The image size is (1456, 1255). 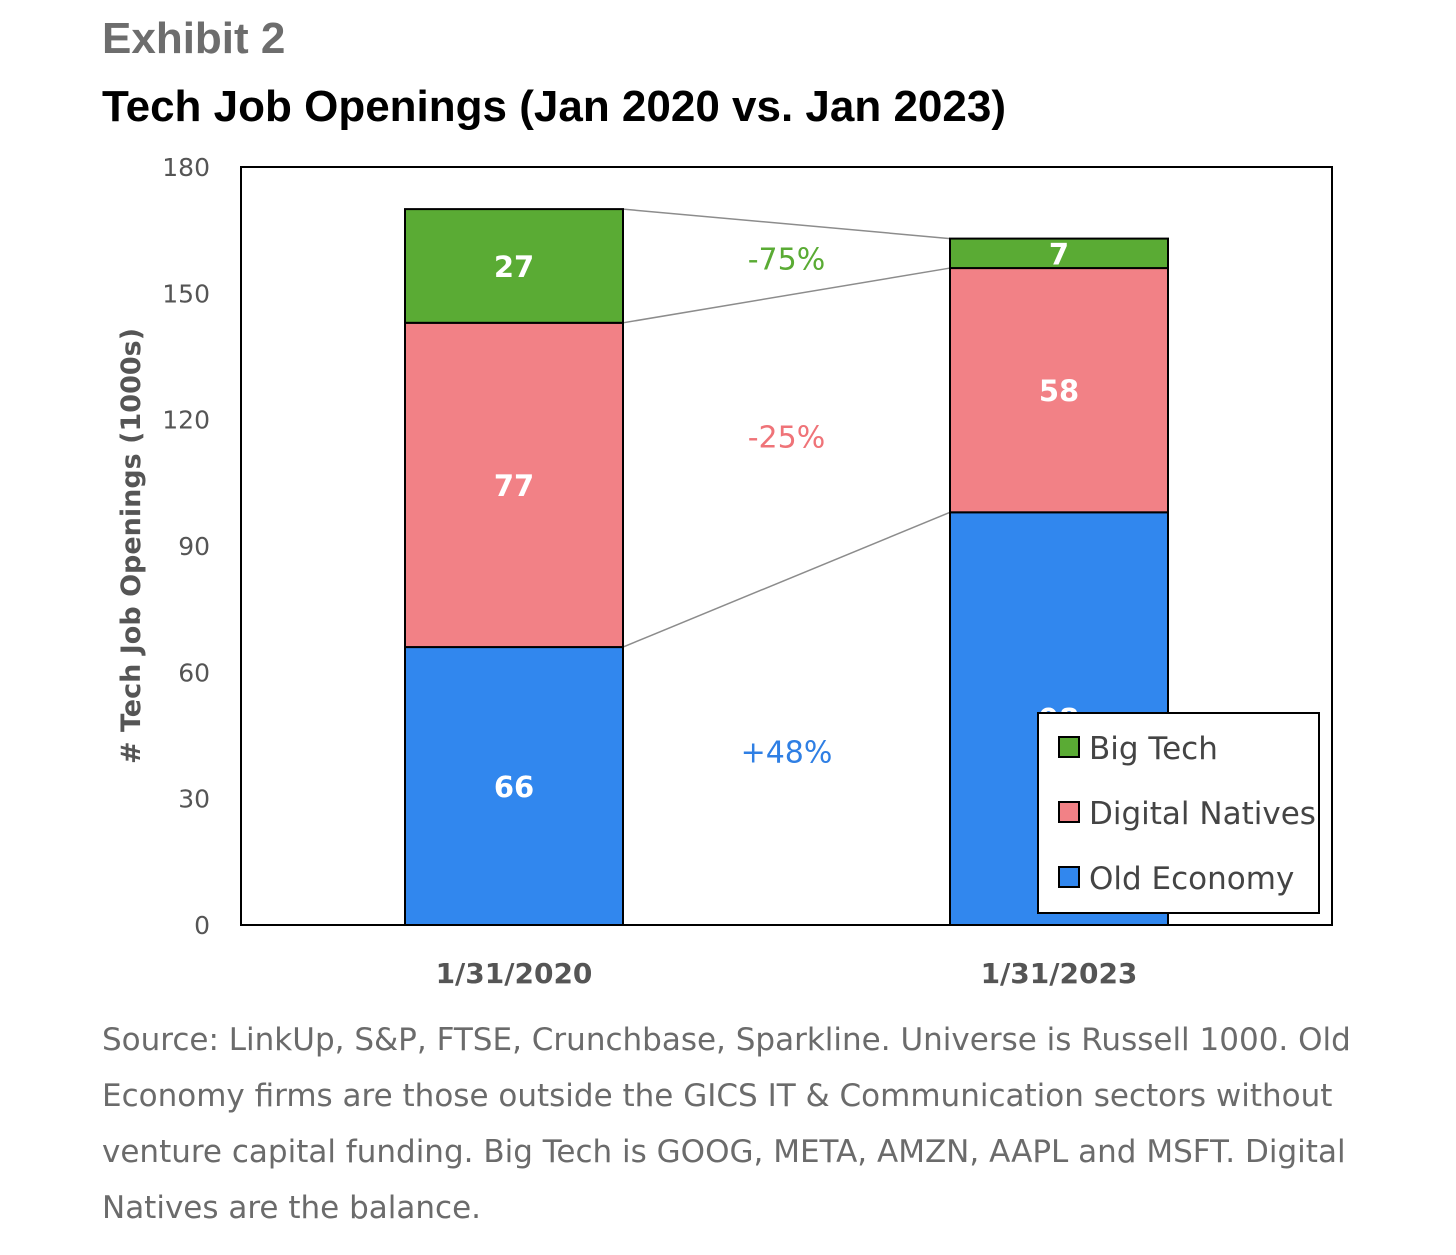 What do you see at coordinates (787, 260) in the screenshot?
I see `change-label-big-tech: -75%` at bounding box center [787, 260].